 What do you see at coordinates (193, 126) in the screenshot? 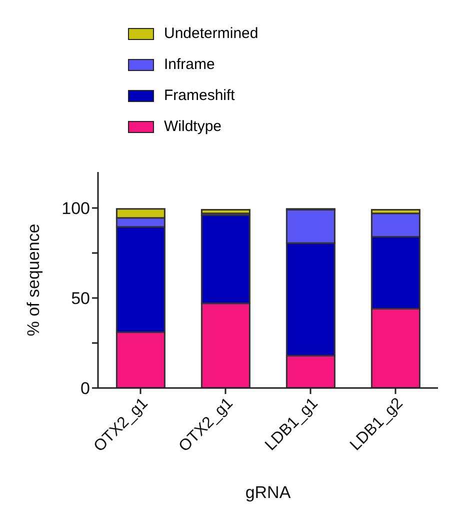
I see `legend-label: Wildtype` at bounding box center [193, 126].